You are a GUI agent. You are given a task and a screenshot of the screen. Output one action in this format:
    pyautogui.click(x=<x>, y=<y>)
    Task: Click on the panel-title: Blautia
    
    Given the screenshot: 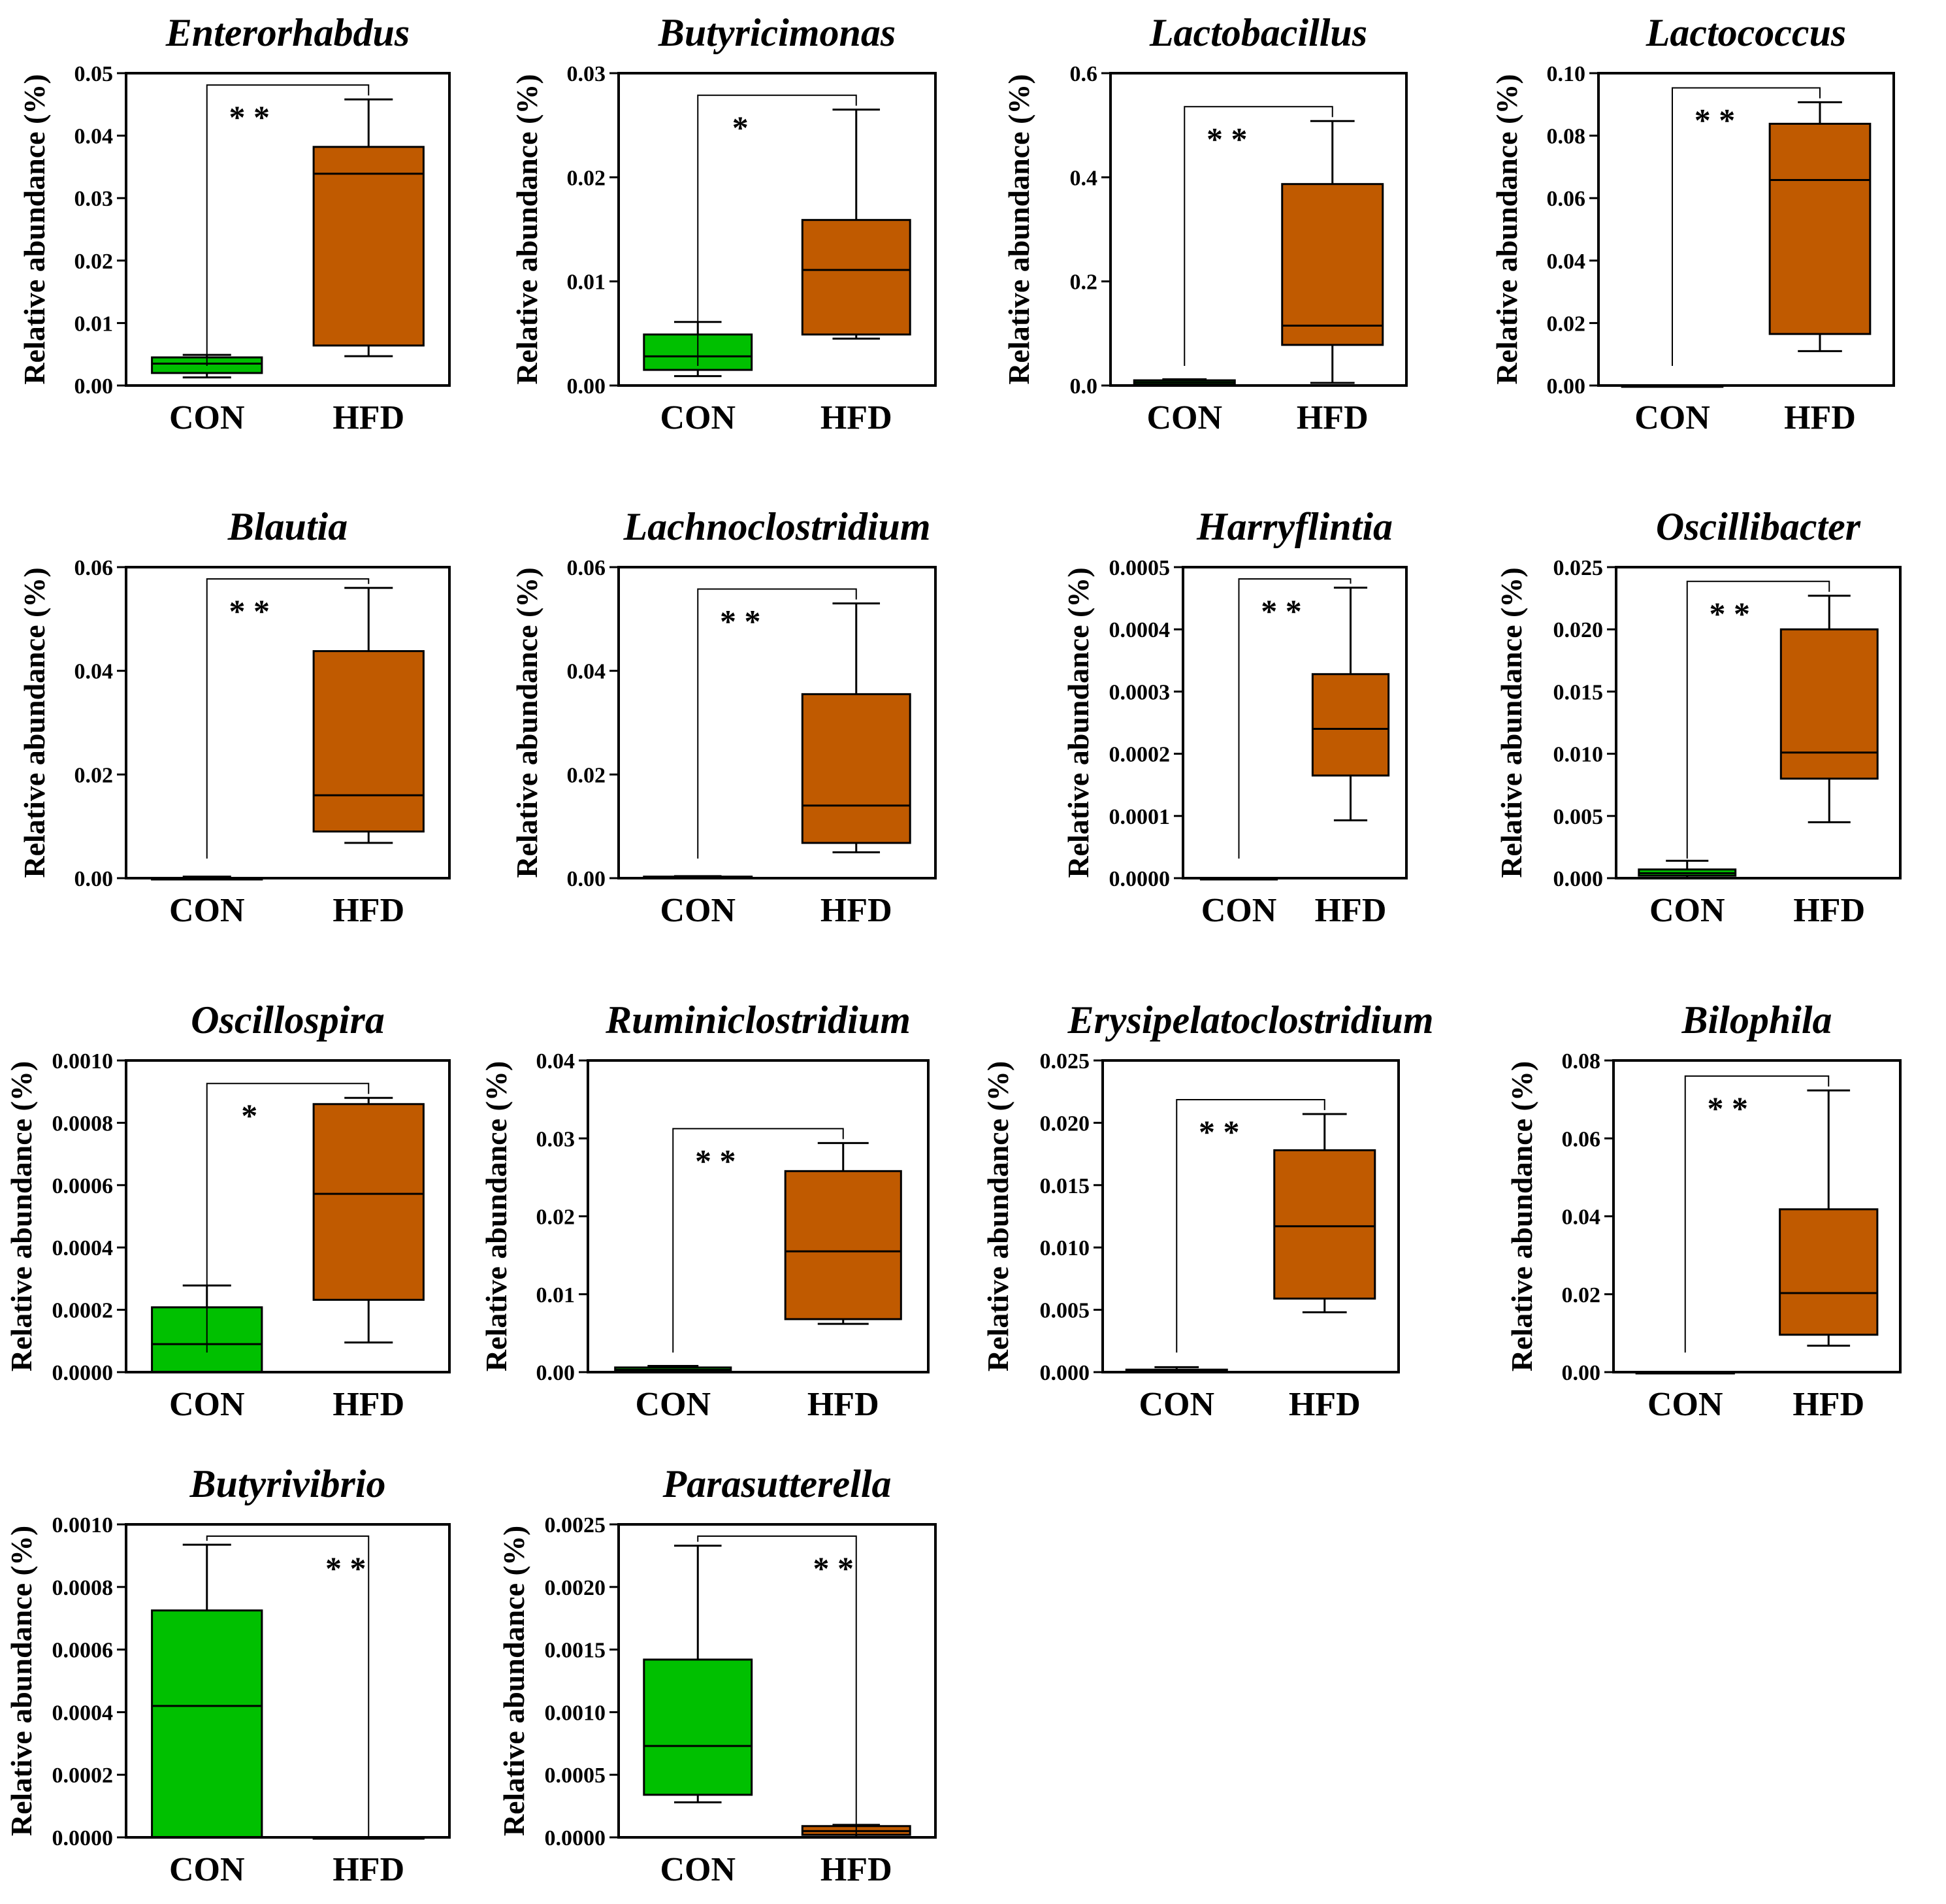 What is the action you would take?
    pyautogui.click(x=287, y=526)
    